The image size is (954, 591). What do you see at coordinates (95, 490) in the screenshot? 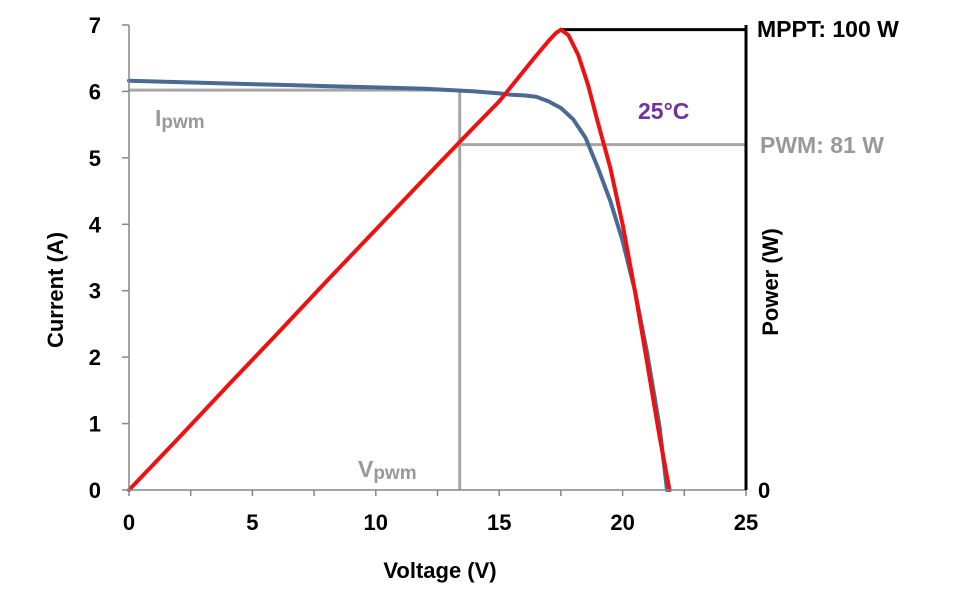
I see `y-tick-label: 0` at bounding box center [95, 490].